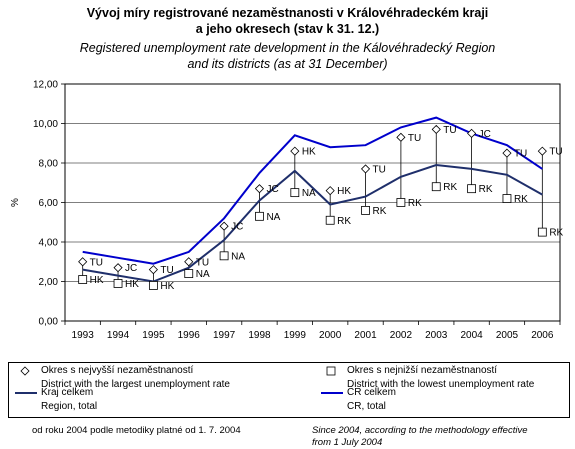 This screenshot has width=575, height=449. What do you see at coordinates (295, 335) in the screenshot?
I see `x-tick-label: 1999` at bounding box center [295, 335].